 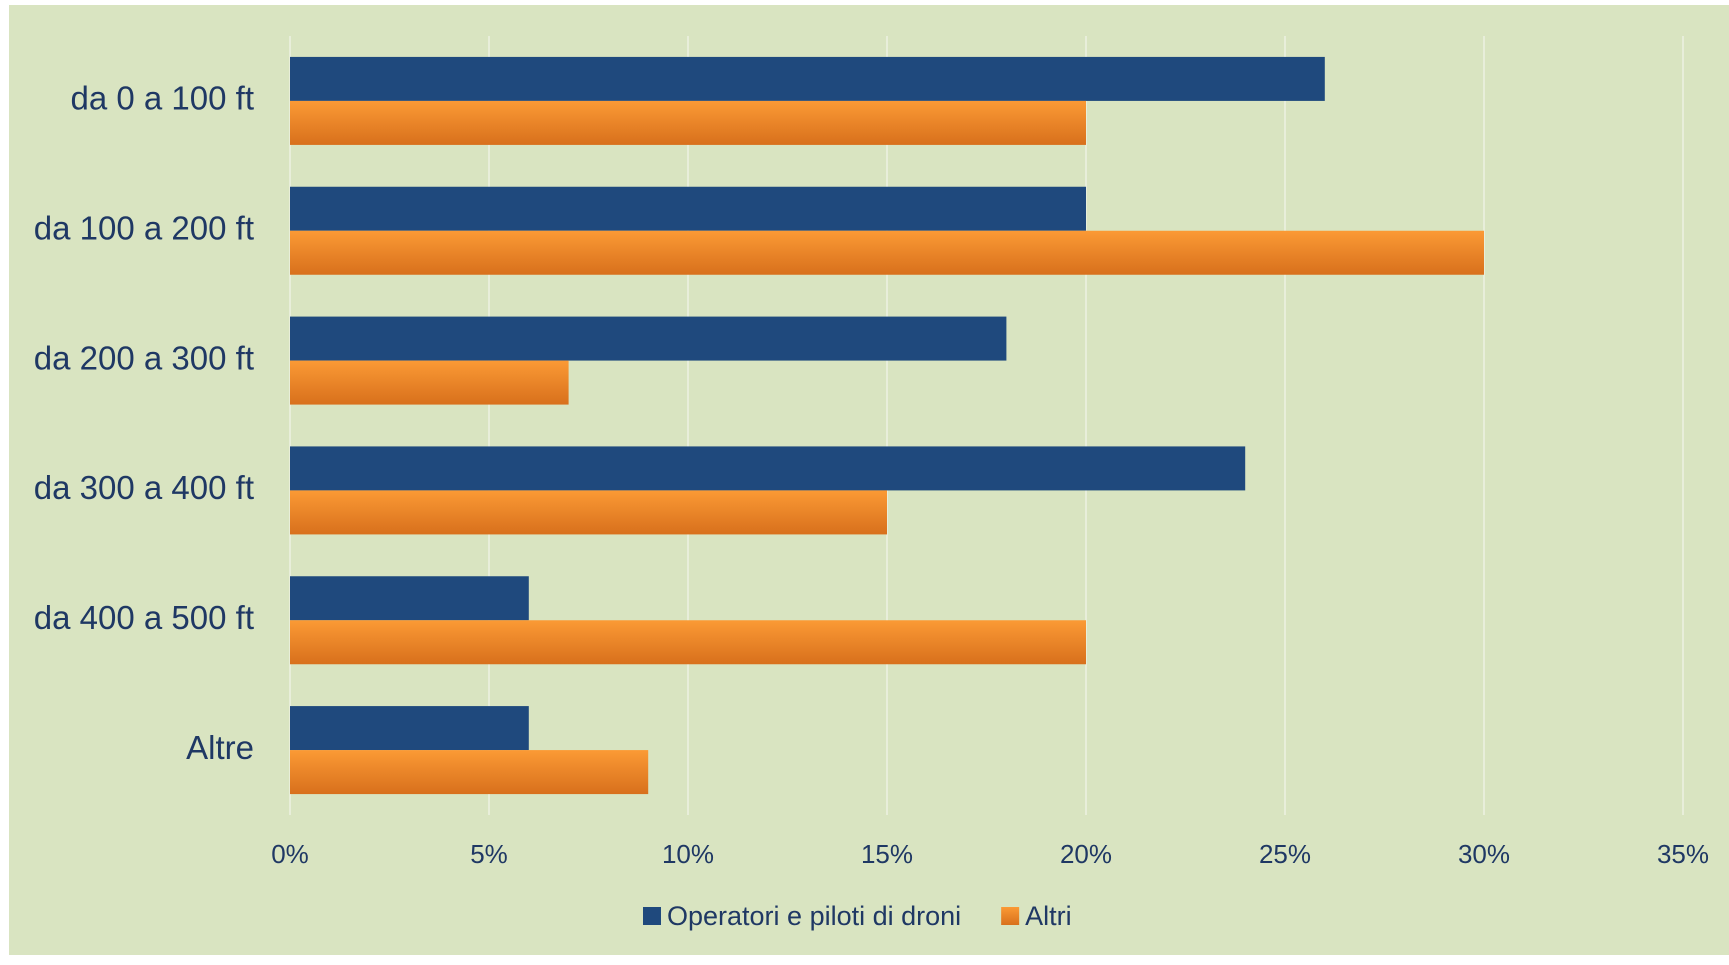 I want to click on legend-label: Altri, so click(x=1048, y=916).